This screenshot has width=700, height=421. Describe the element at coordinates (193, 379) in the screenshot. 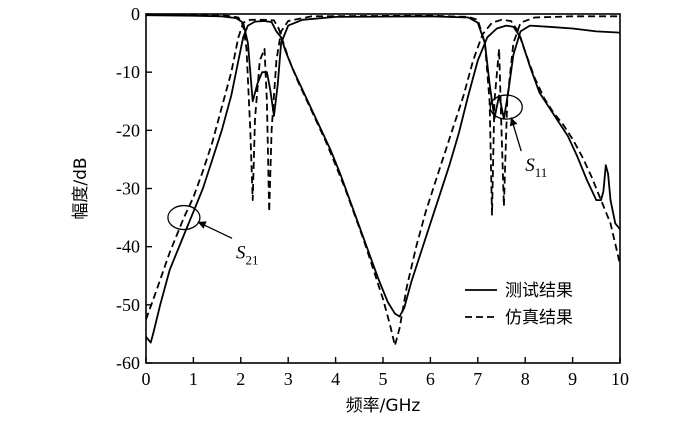

I see `x-tick-label: 1` at that location.